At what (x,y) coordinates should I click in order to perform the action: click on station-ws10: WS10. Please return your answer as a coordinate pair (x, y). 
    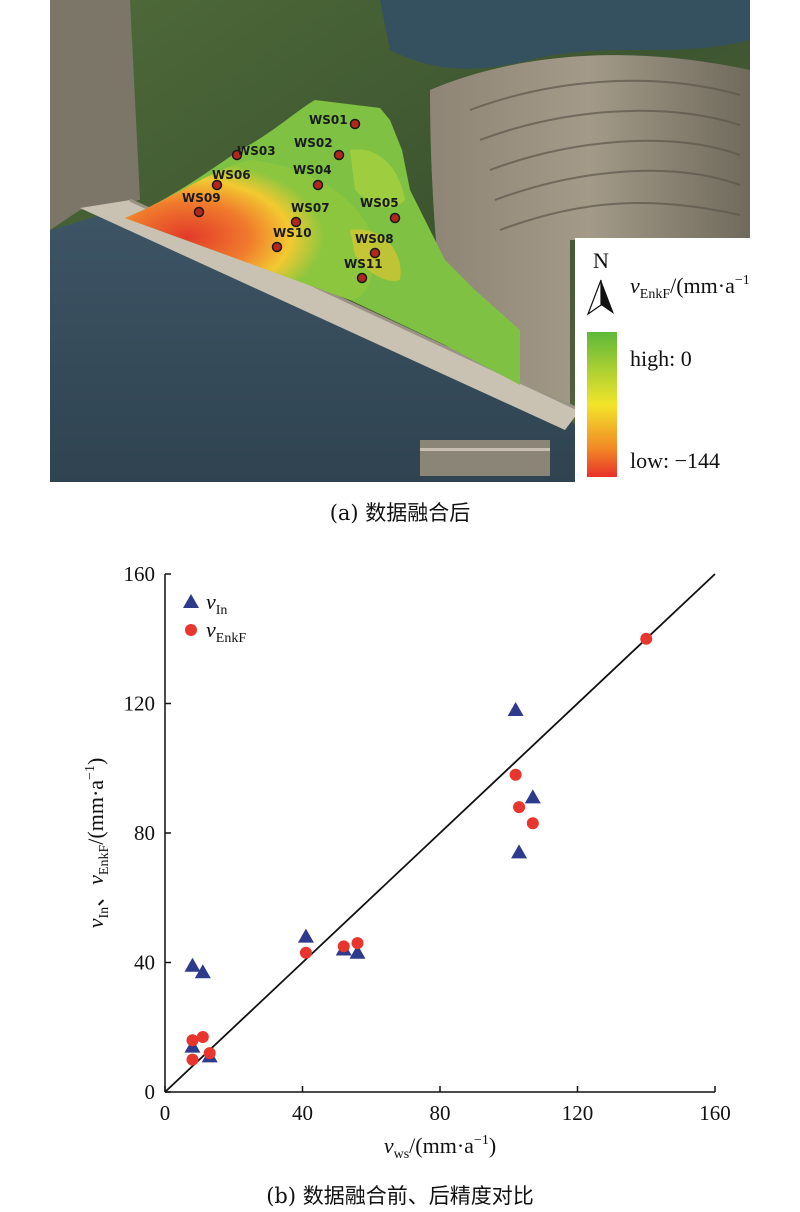
    Looking at the image, I should click on (291, 239).